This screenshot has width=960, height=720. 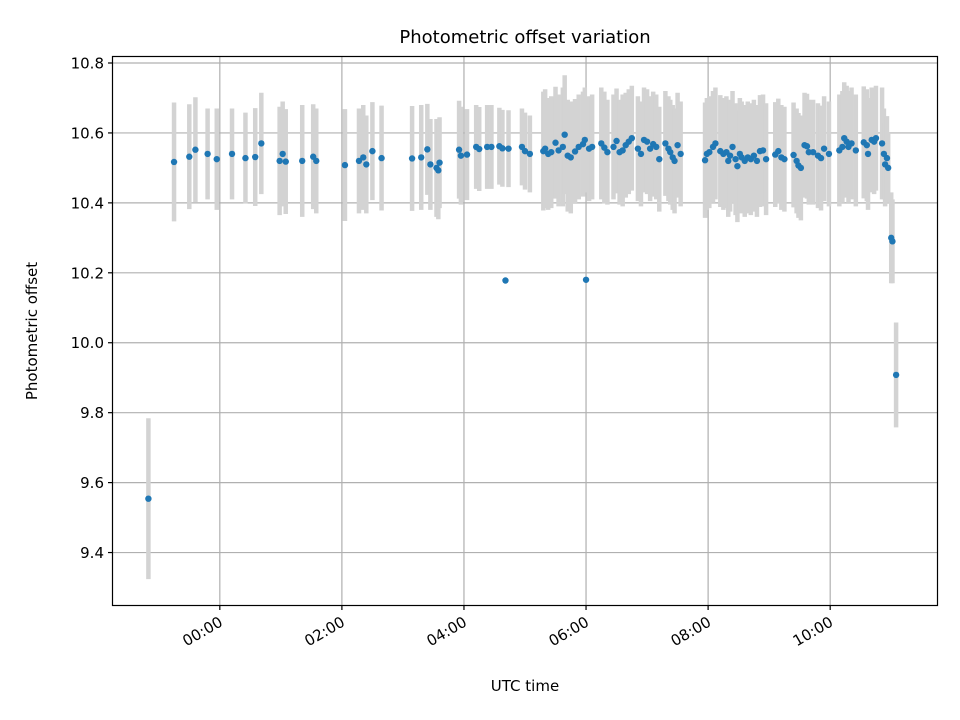 What do you see at coordinates (32, 331) in the screenshot?
I see `y-axis-title: Photometric offset` at bounding box center [32, 331].